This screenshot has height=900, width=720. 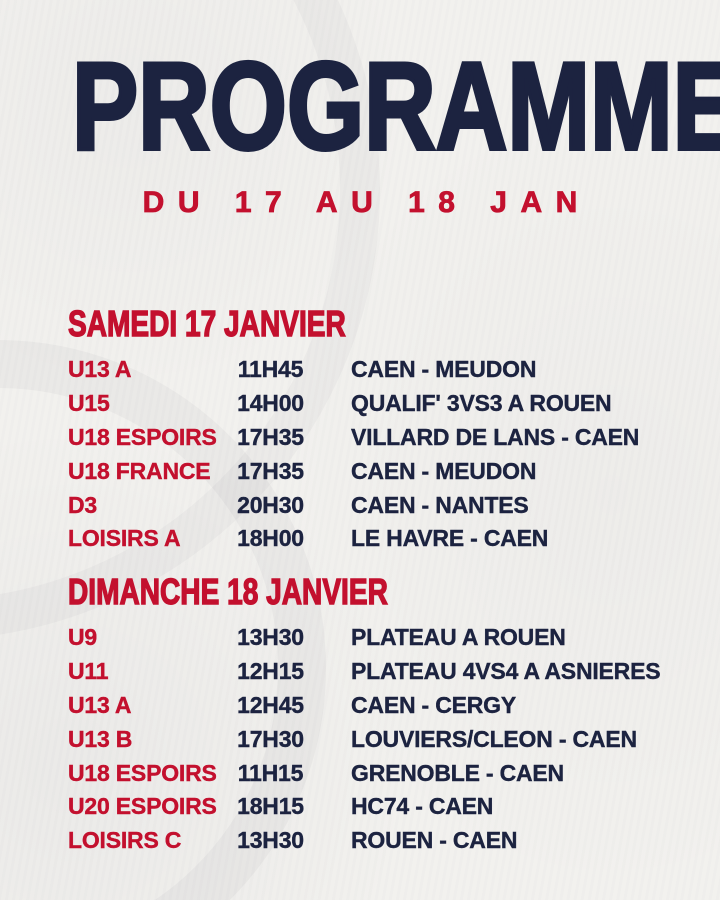 What do you see at coordinates (440, 504) in the screenshot?
I see `match-label: CAEN - NANTES` at bounding box center [440, 504].